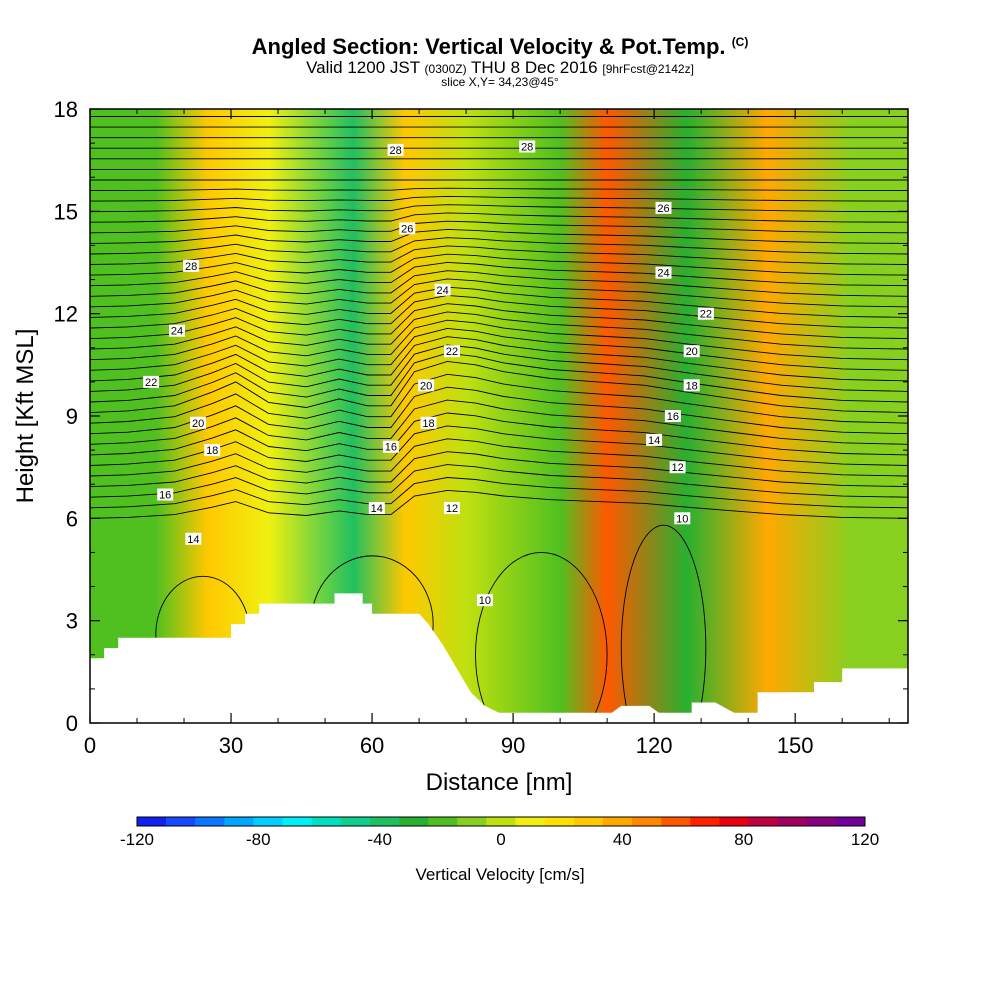  What do you see at coordinates (25, 416) in the screenshot?
I see `y-axis-title: Height [Kft MSL]` at bounding box center [25, 416].